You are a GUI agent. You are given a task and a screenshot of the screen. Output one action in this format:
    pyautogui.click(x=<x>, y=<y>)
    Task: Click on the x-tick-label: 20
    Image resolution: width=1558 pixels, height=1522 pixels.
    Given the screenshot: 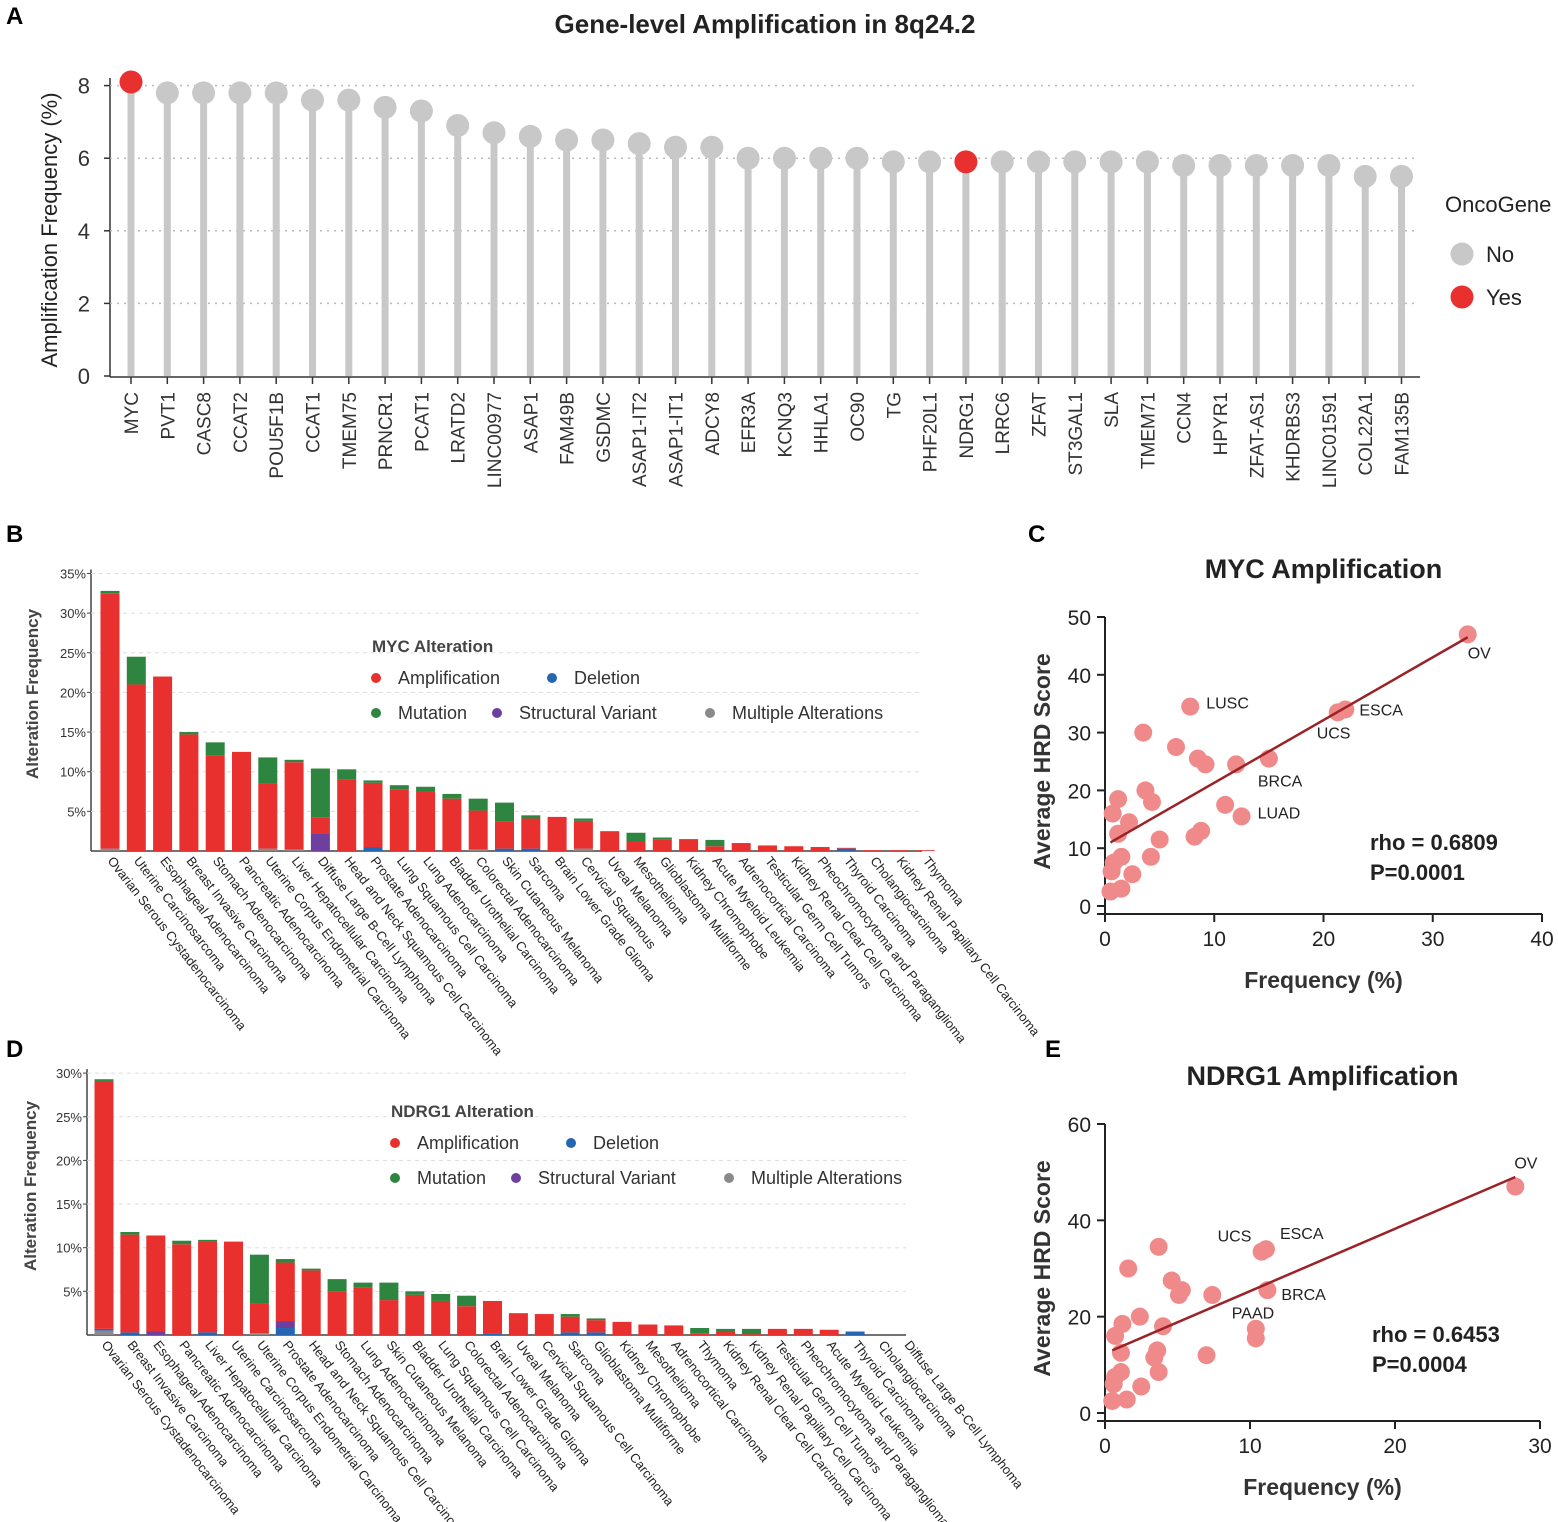 What is the action you would take?
    pyautogui.click(x=1323, y=939)
    